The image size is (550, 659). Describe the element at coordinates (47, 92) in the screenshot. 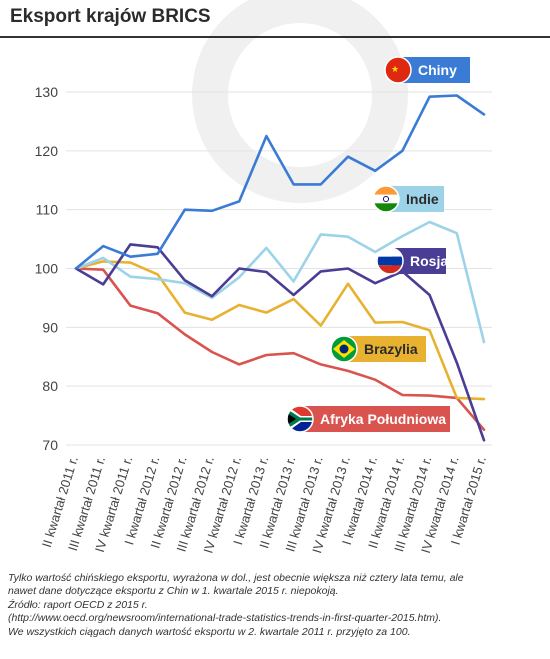

I see `y-tick-label: 130` at that location.